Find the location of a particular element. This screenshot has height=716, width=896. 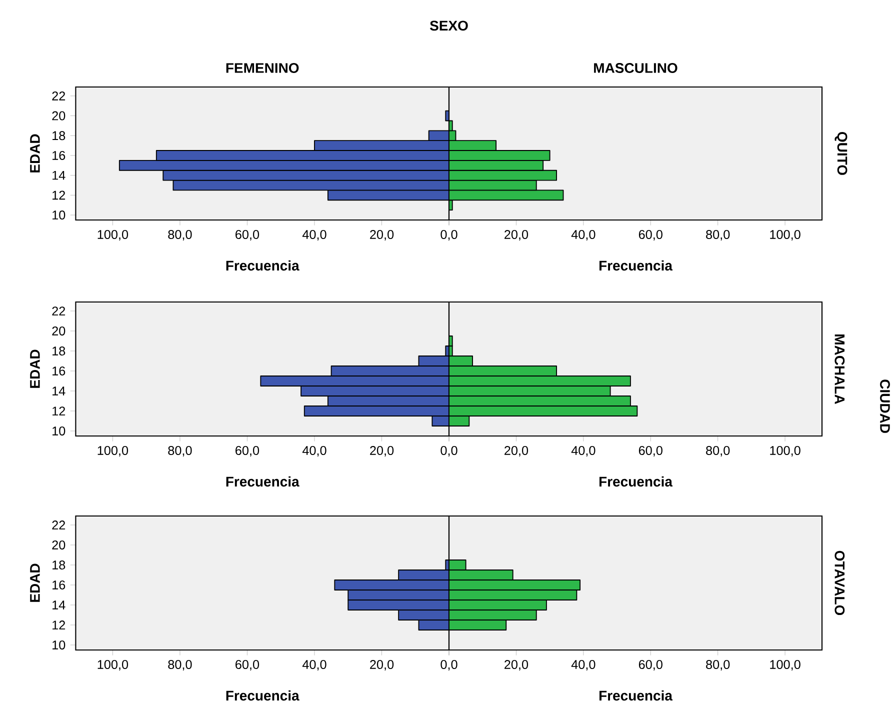

chart-title: FEMENINO is located at coordinates (262, 68).